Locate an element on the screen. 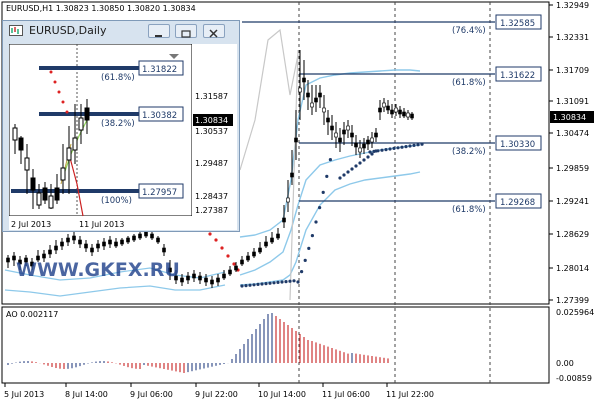  daily-price-label: 1.27387 is located at coordinates (211, 210).